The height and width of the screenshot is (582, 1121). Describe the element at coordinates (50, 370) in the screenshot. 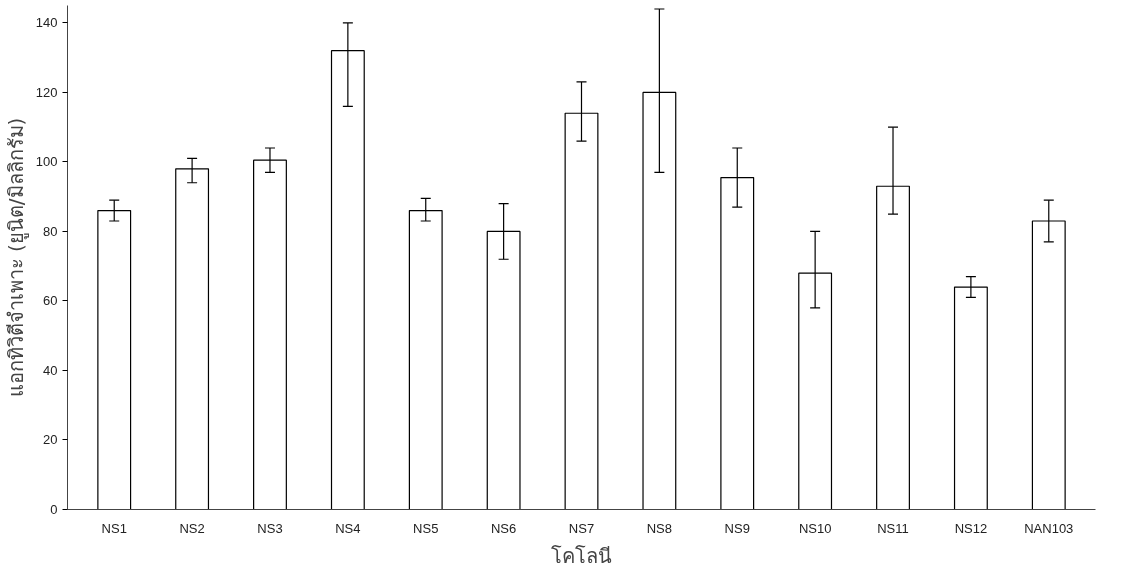

I see `y-tick-label: 40` at that location.